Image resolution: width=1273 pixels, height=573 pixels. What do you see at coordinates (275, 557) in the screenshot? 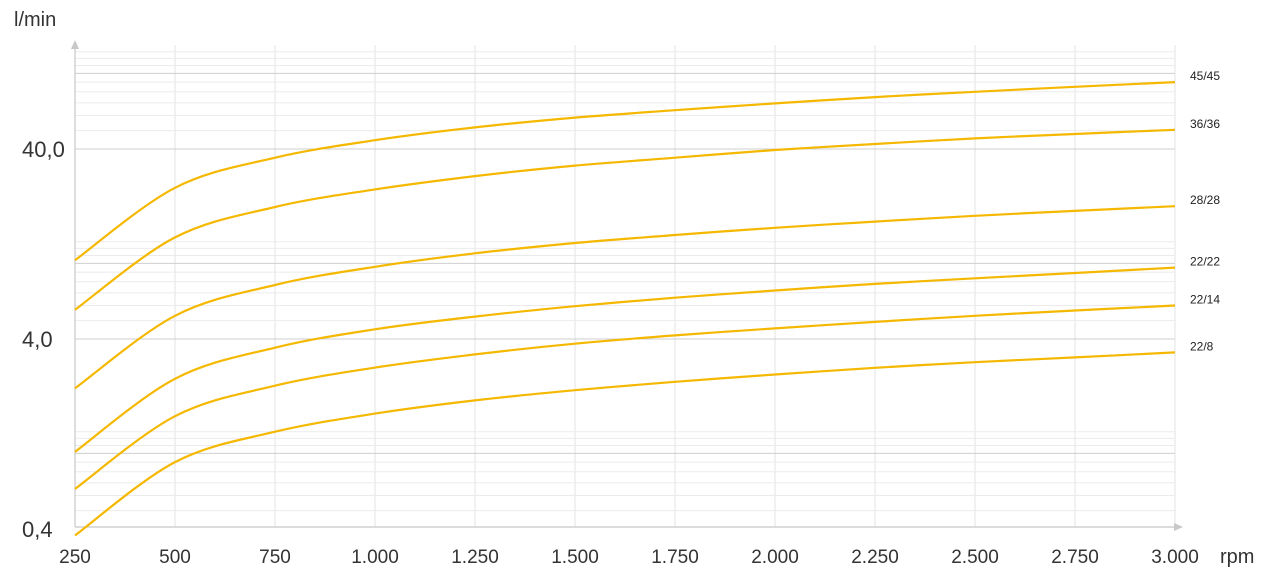
I see `x-tick-label: 750` at bounding box center [275, 557].